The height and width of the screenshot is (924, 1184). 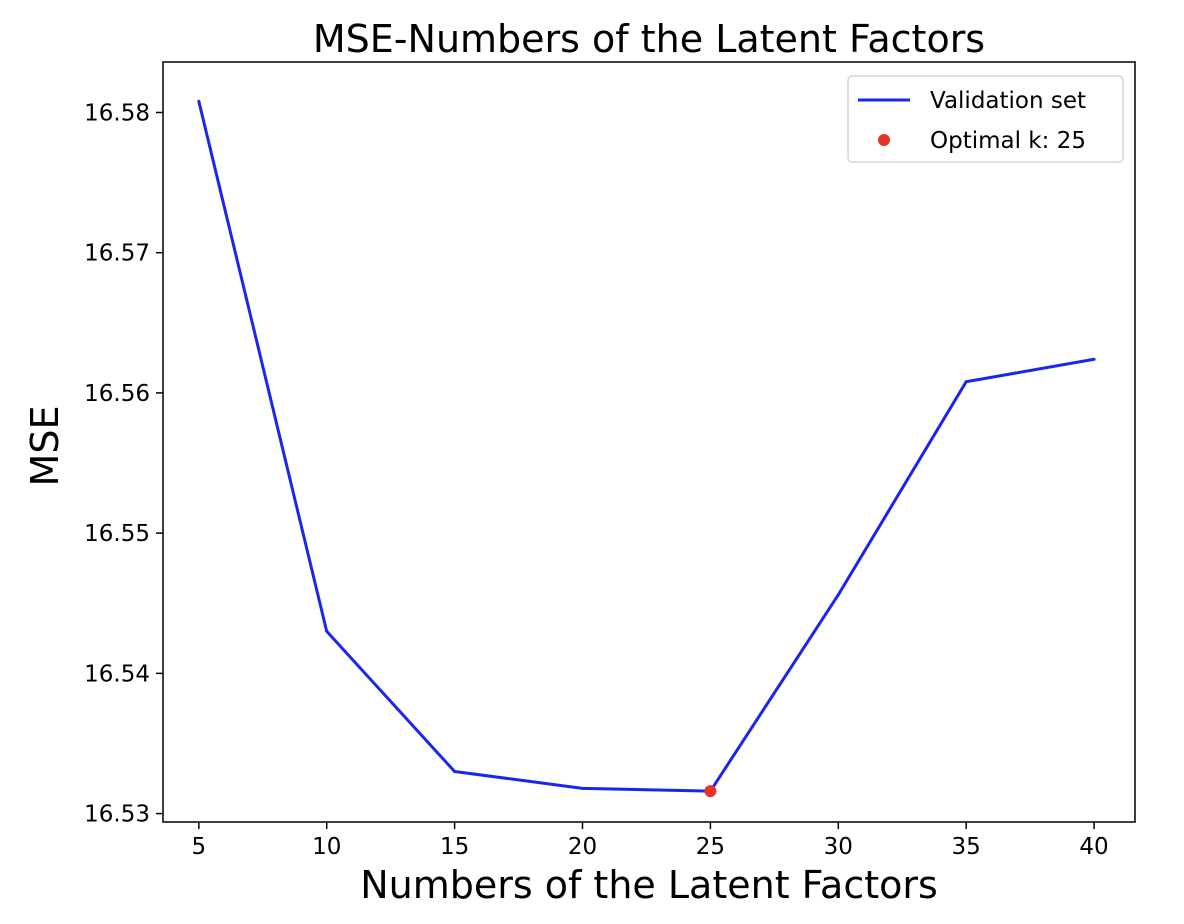 What do you see at coordinates (649, 39) in the screenshot?
I see `chart-title: MSE-Numbers of the Latent Factors` at bounding box center [649, 39].